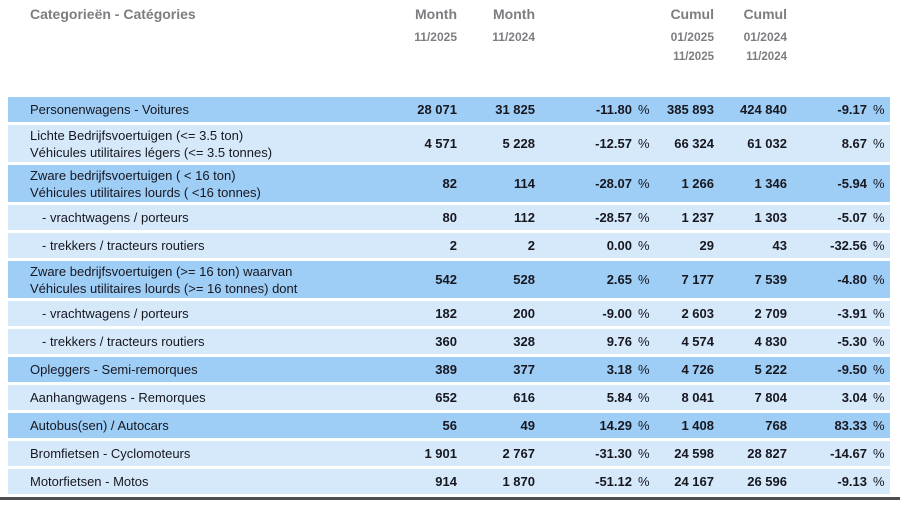 The height and width of the screenshot is (507, 900). What do you see at coordinates (524, 341) in the screenshot?
I see `month-previous-cell: 328` at bounding box center [524, 341].